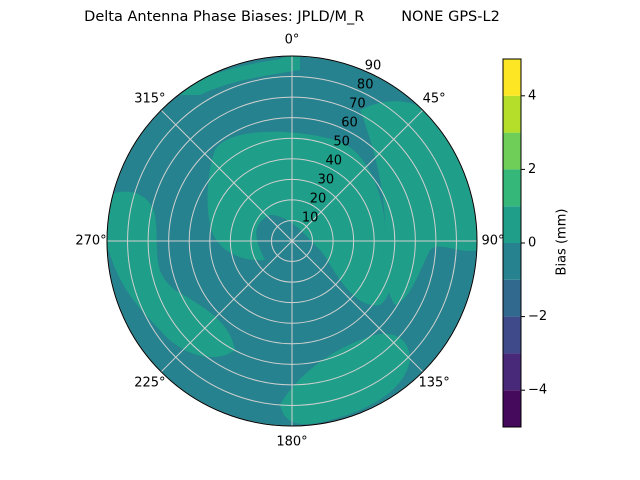 This screenshot has height=480, width=640. What do you see at coordinates (365, 85) in the screenshot?
I see `r-tick-label: 80` at bounding box center [365, 85].